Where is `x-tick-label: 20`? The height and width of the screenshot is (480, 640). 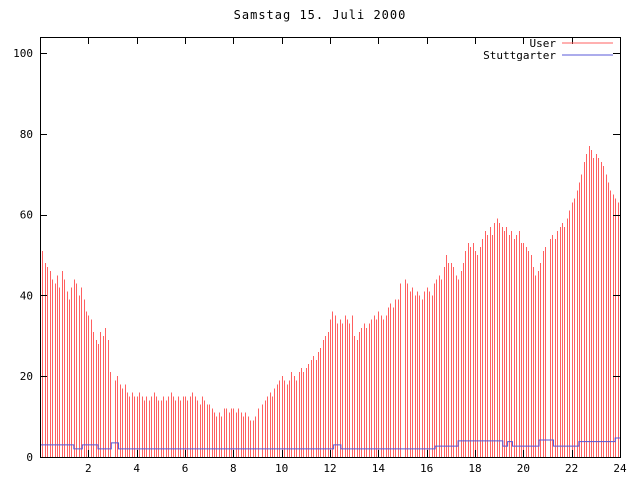 x-tick-label: 20 is located at coordinates (523, 468).